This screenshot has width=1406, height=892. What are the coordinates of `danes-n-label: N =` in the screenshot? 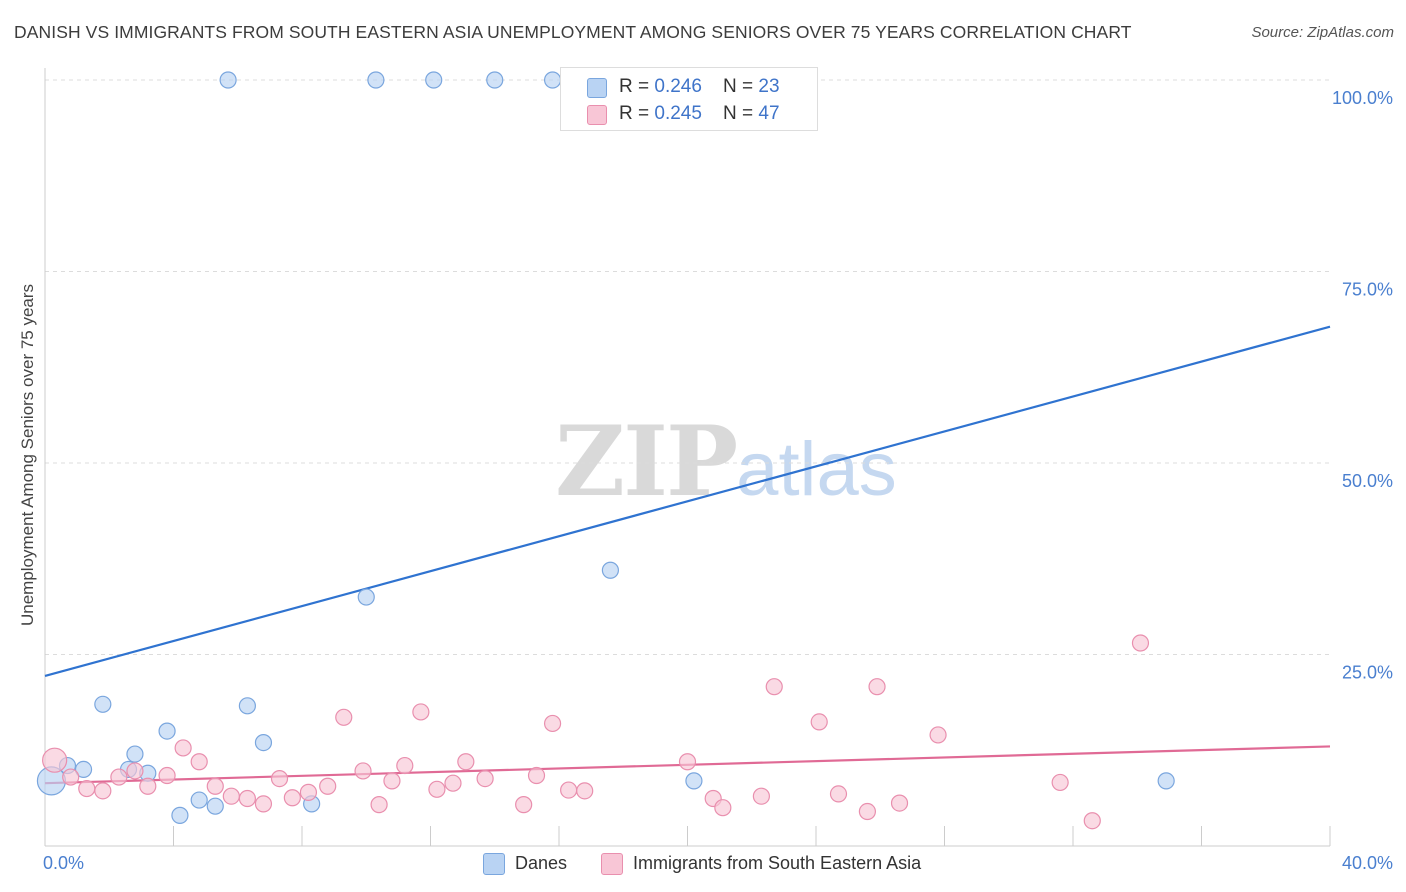 It's located at (741, 86).